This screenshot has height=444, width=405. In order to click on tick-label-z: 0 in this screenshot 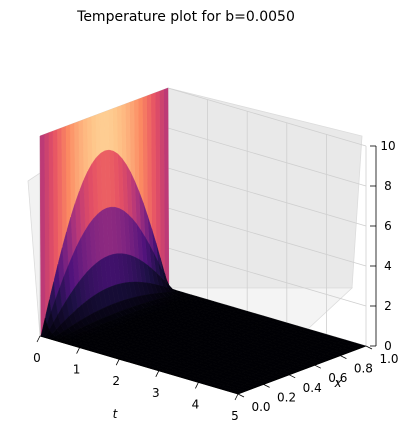, I will do `click(388, 346)`.